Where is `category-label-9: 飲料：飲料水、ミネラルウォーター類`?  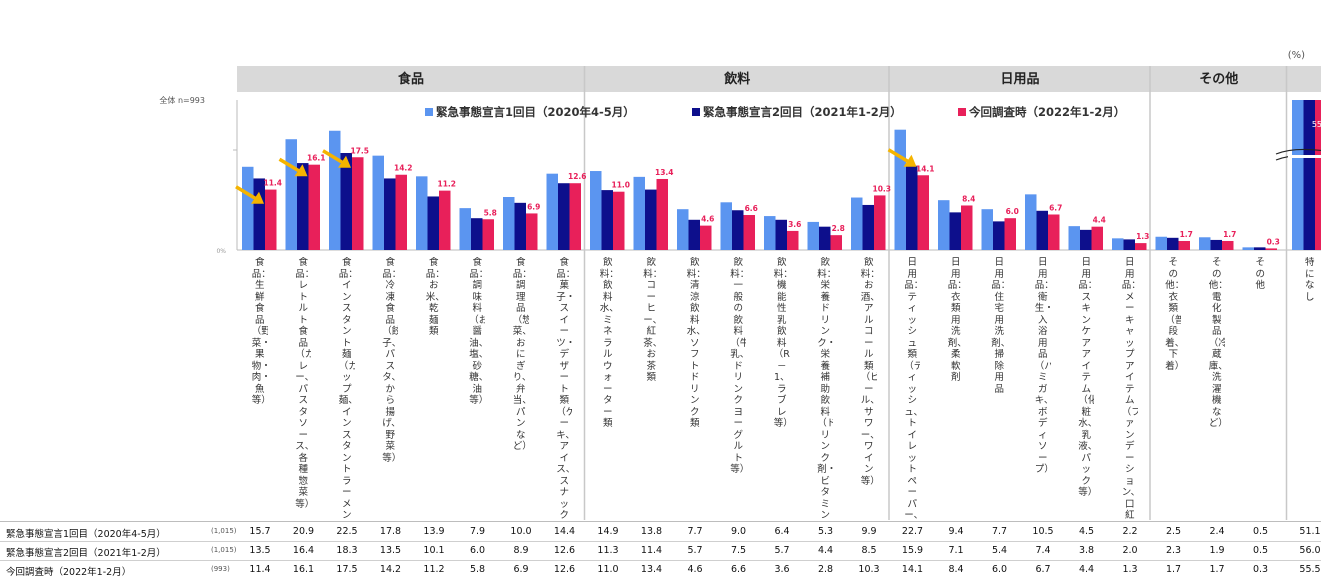 category-label-9: 飲料：飲料水、ミネラルウォーター類 is located at coordinates (607, 343).